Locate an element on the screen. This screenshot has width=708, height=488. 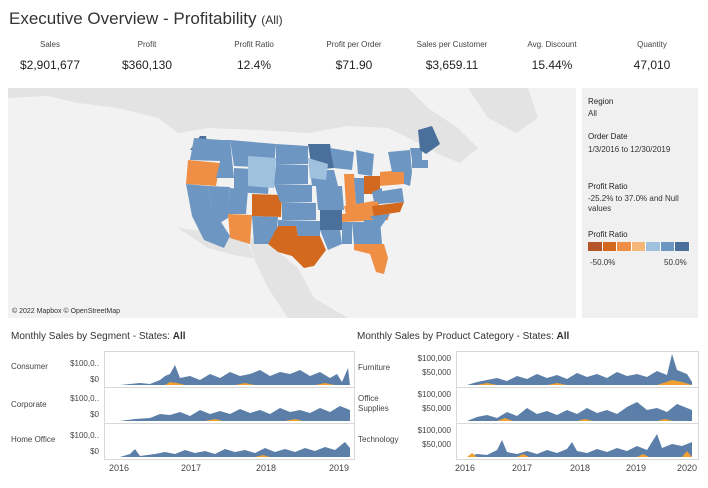
sparkline-corporate-svg is located at coordinates (229, 405).